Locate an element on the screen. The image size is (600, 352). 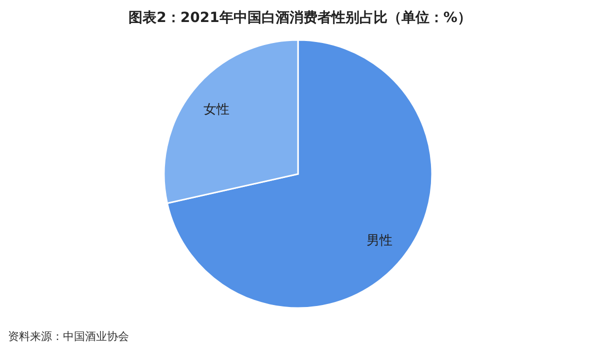
chart-title: 图表2：2021年中国白酒消费者性别占比（单位：%） is located at coordinates (300, 18).